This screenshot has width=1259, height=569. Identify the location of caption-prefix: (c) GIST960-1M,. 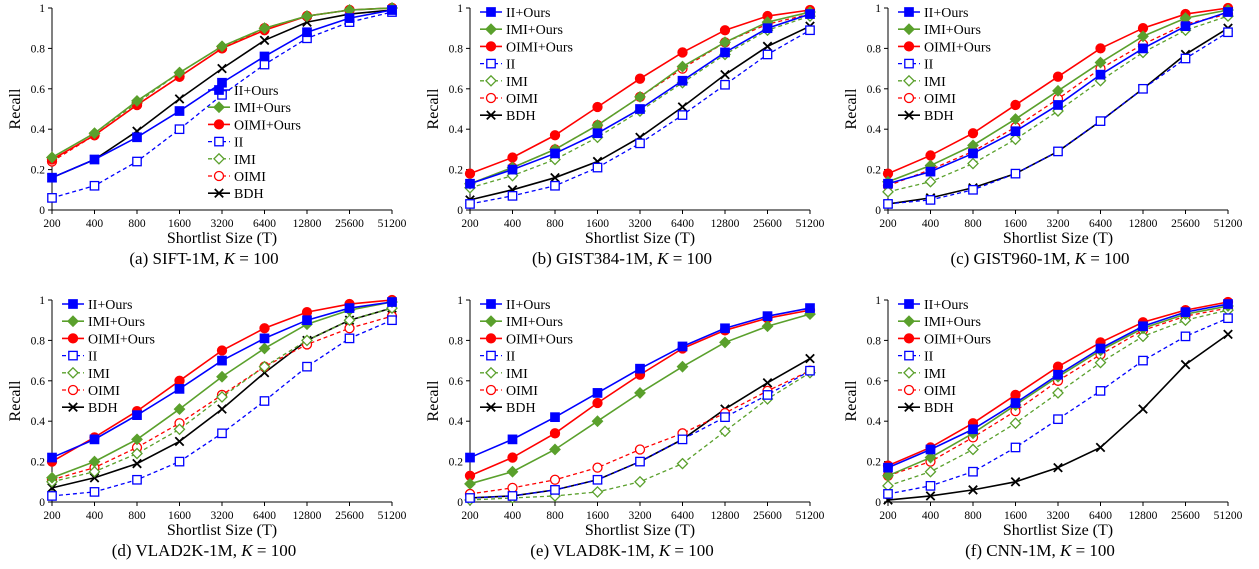
(1012, 258).